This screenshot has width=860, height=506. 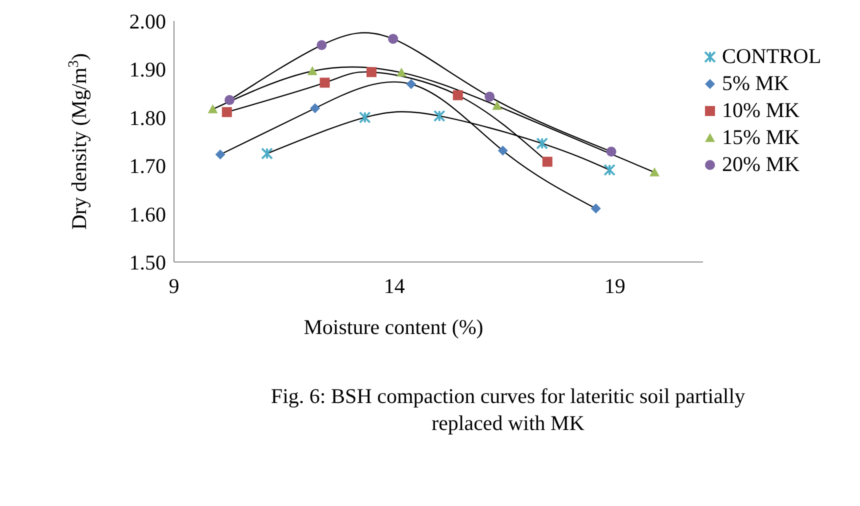 What do you see at coordinates (394, 327) in the screenshot?
I see `x-axis-title: Moisture content (%)` at bounding box center [394, 327].